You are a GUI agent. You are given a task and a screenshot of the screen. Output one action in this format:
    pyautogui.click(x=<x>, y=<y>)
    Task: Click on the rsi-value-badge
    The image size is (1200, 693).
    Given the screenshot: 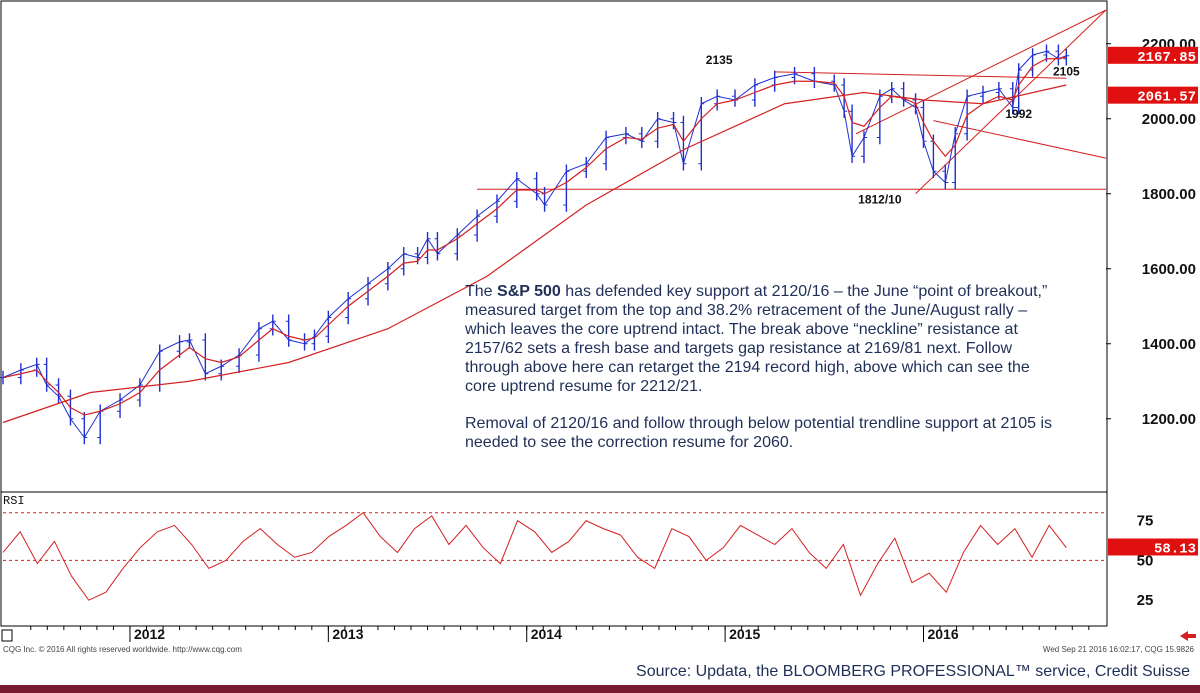 What is the action you would take?
    pyautogui.click(x=1153, y=547)
    